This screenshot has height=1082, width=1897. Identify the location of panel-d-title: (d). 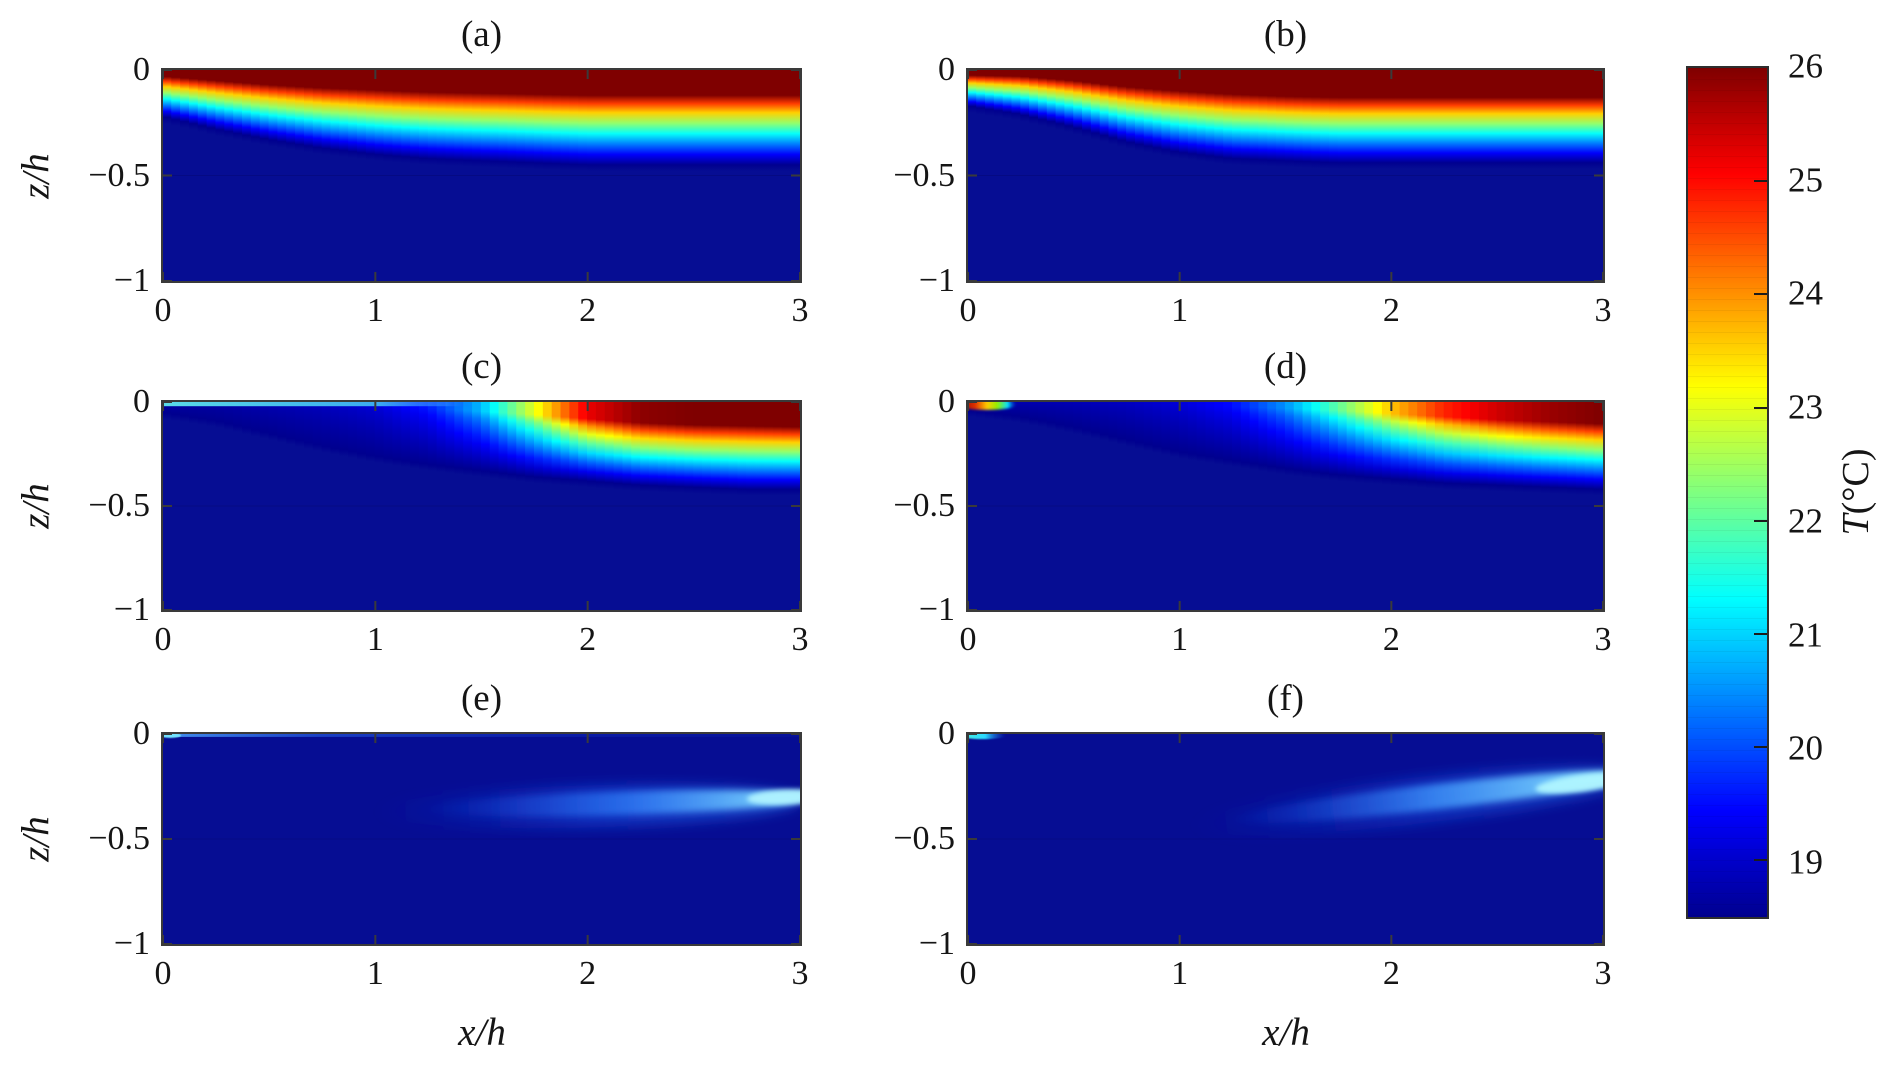
(1285, 366).